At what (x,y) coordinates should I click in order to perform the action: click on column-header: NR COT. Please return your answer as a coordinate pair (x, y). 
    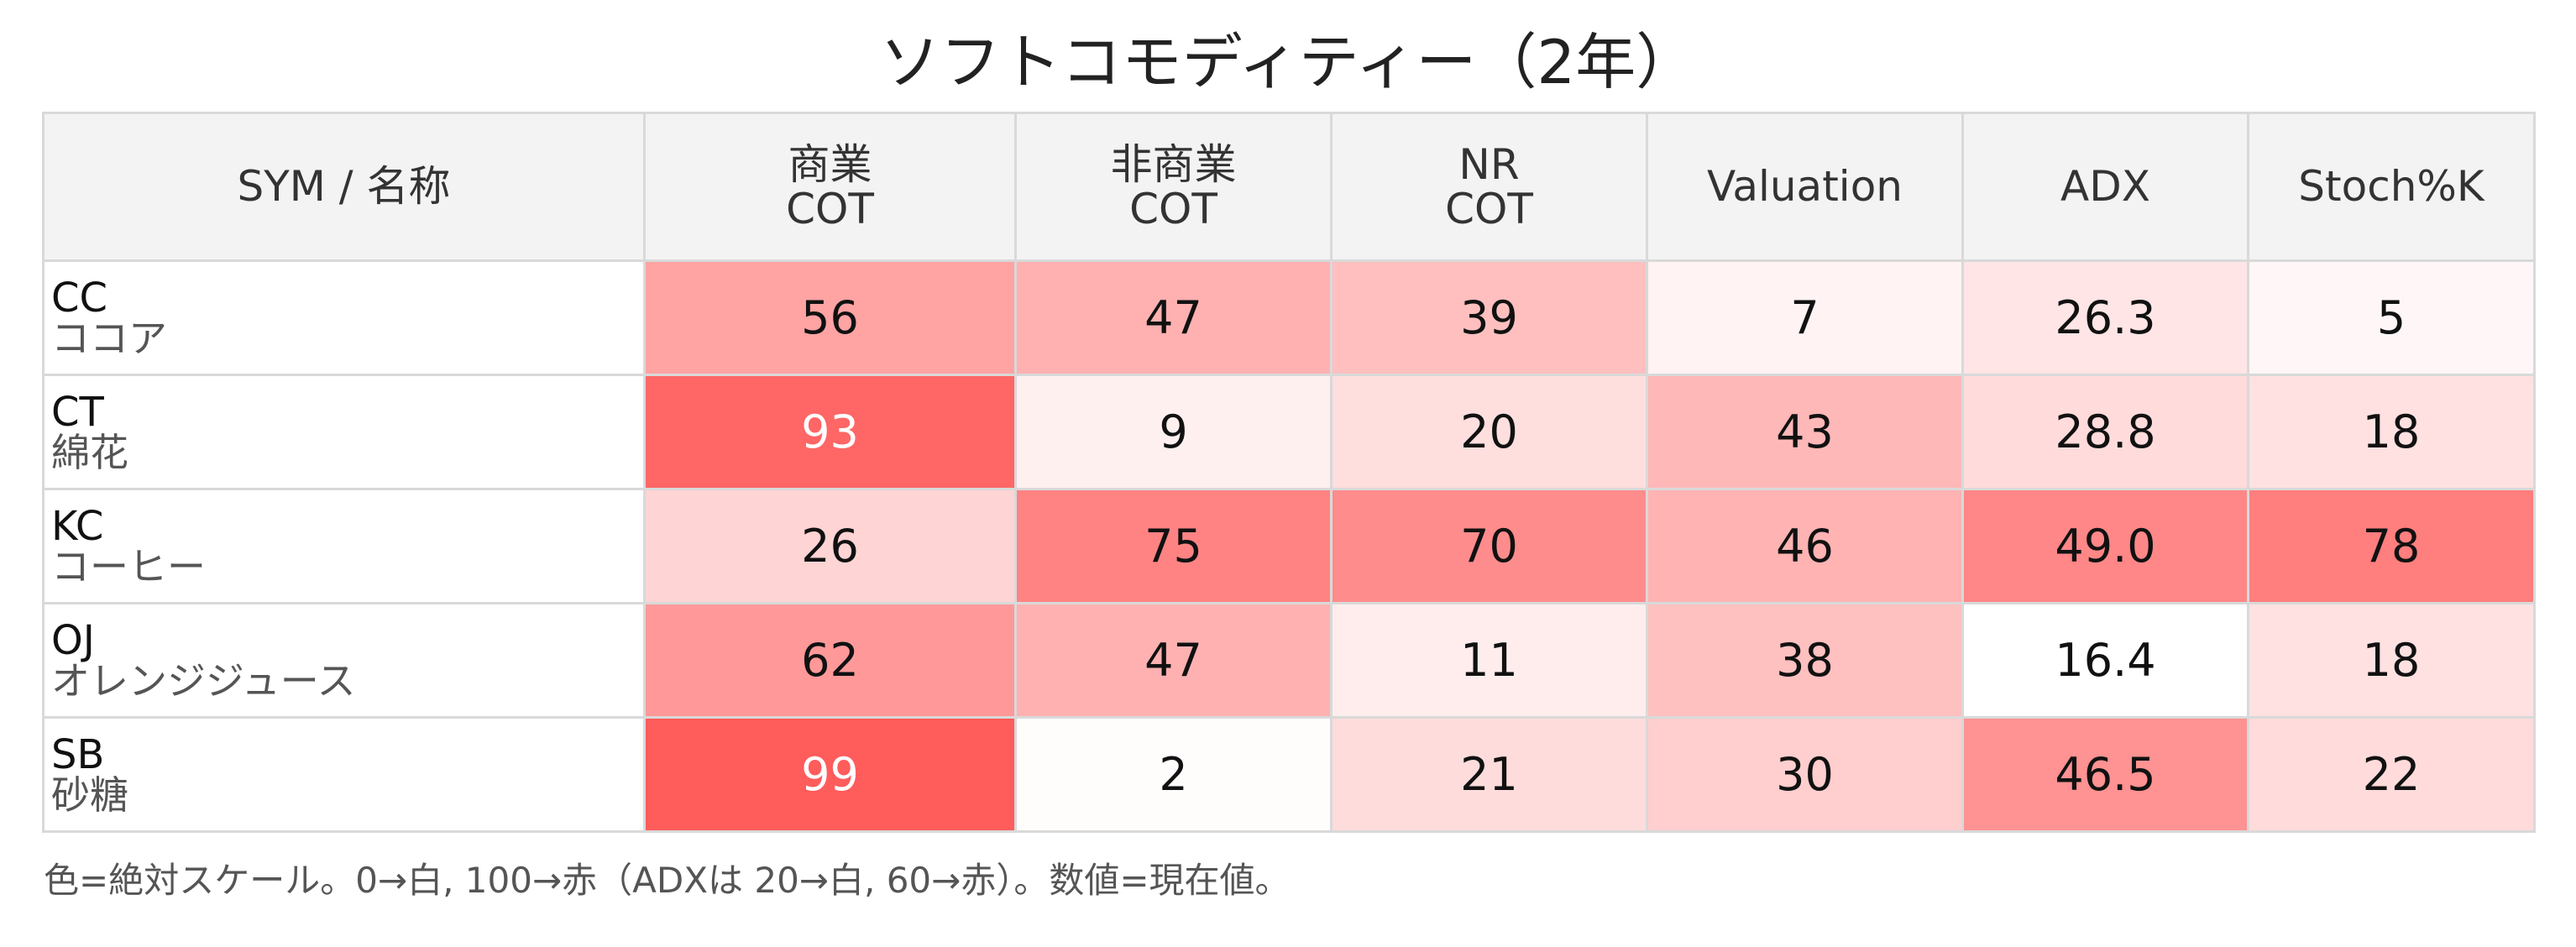
    Looking at the image, I should click on (1489, 187).